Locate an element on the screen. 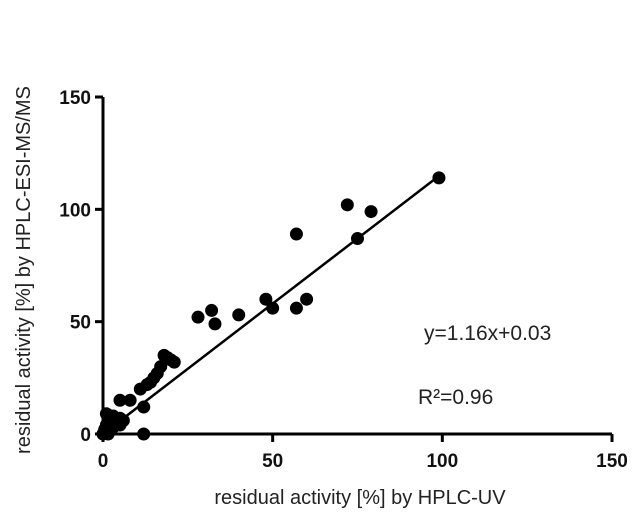  y-tick-label: 100 is located at coordinates (75, 210).